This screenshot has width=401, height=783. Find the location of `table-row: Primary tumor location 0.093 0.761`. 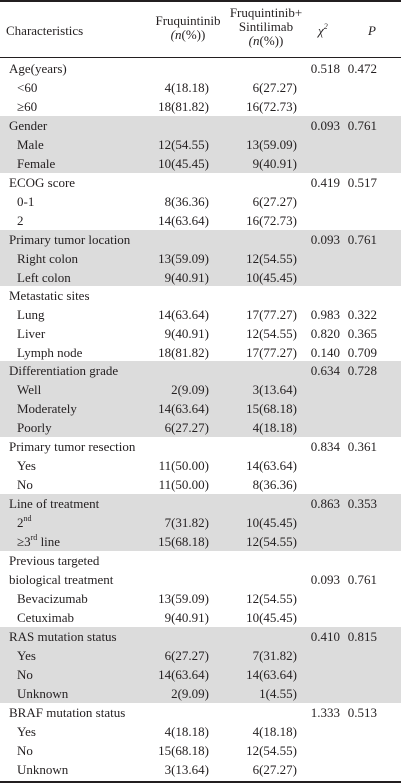

table-row: Primary tumor location 0.093 0.761 is located at coordinates (200, 239).